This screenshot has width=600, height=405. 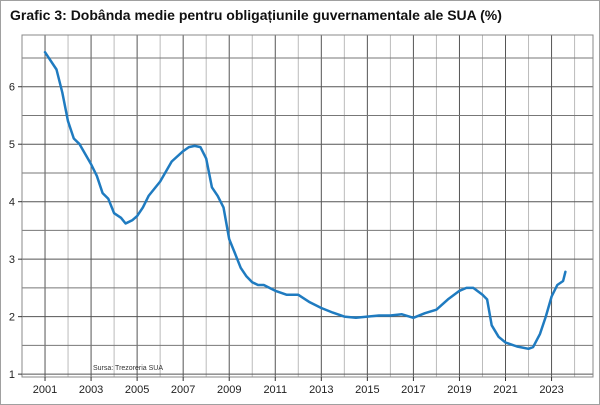 What do you see at coordinates (12, 318) in the screenshot?
I see `y-tick-label: 2` at bounding box center [12, 318].